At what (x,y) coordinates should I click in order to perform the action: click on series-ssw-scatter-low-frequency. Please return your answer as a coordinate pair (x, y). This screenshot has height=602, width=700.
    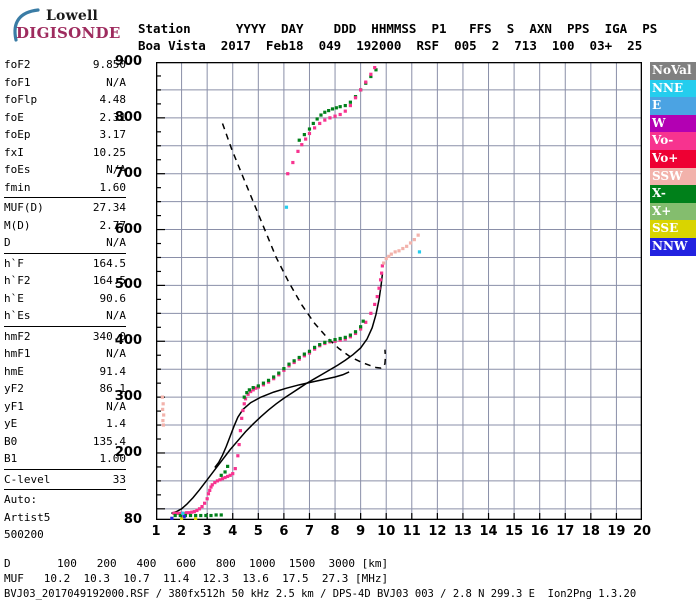
    Looking at the image, I should click on (163, 411).